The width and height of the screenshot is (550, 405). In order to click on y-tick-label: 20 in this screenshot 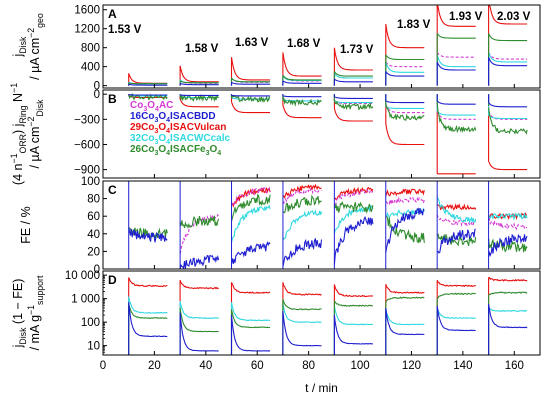, I will do `click(93, 252)`.